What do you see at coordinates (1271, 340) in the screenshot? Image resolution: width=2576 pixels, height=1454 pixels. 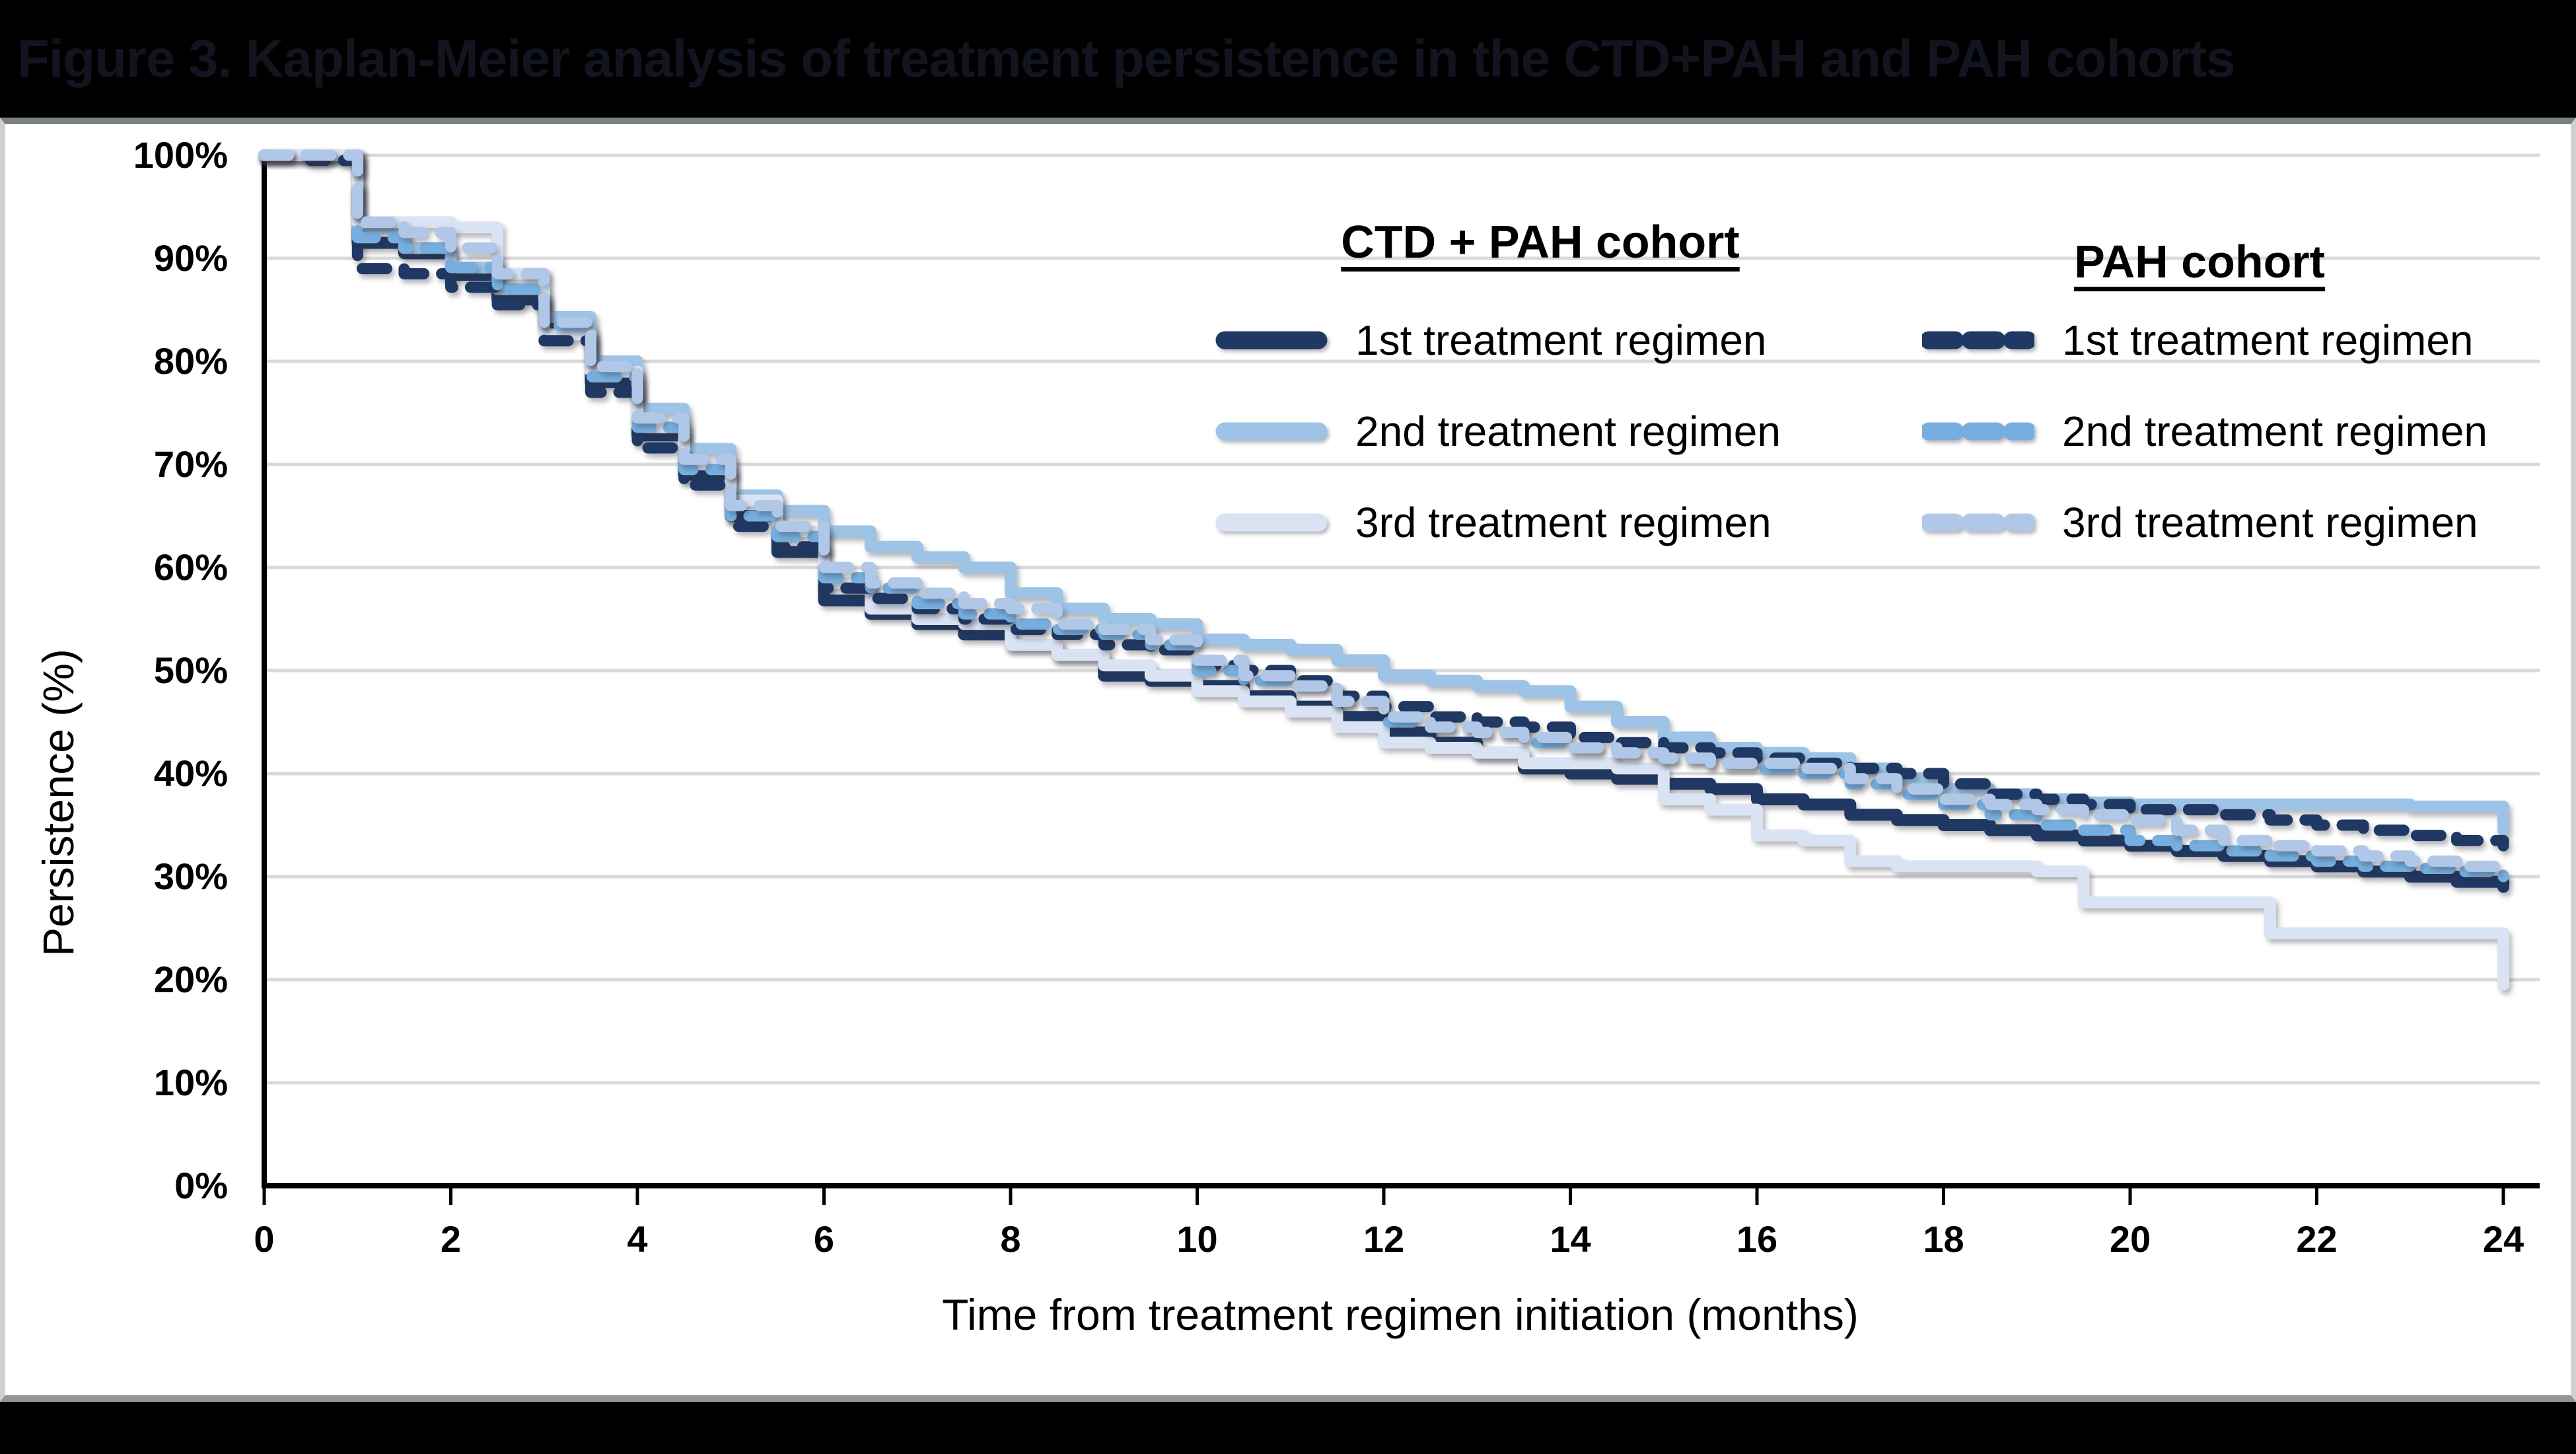 I see `legend-swatch-solid-1st-icon` at bounding box center [1271, 340].